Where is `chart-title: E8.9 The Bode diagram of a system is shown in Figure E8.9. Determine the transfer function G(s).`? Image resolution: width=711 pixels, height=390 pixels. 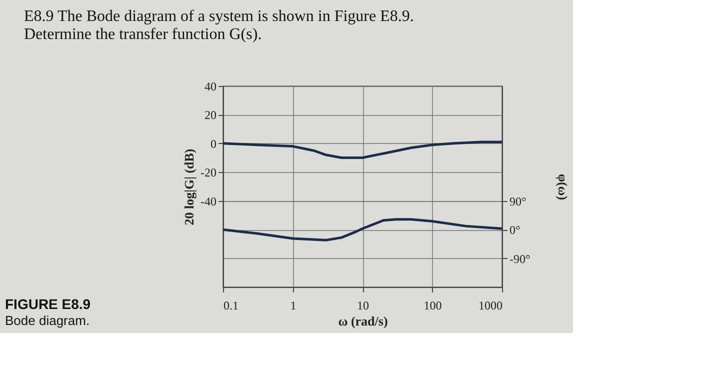
chart-title: E8.9 The Bode diagram of a system is shown in Figure E8.9. Determine the transfer function G(s). is located at coordinates (219, 25).